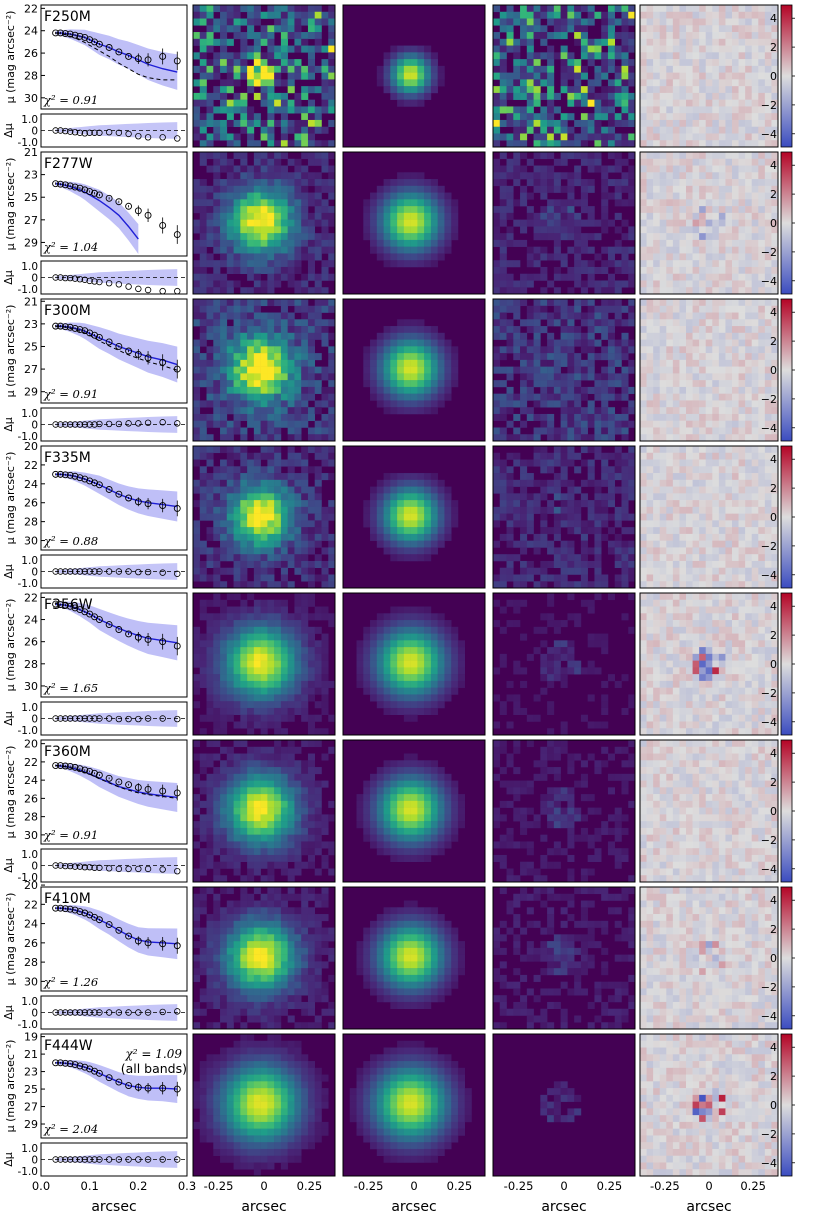 The width and height of the screenshot is (814, 1215). Describe the element at coordinates (70, 278) in the screenshot. I see `residual-point` at that location.